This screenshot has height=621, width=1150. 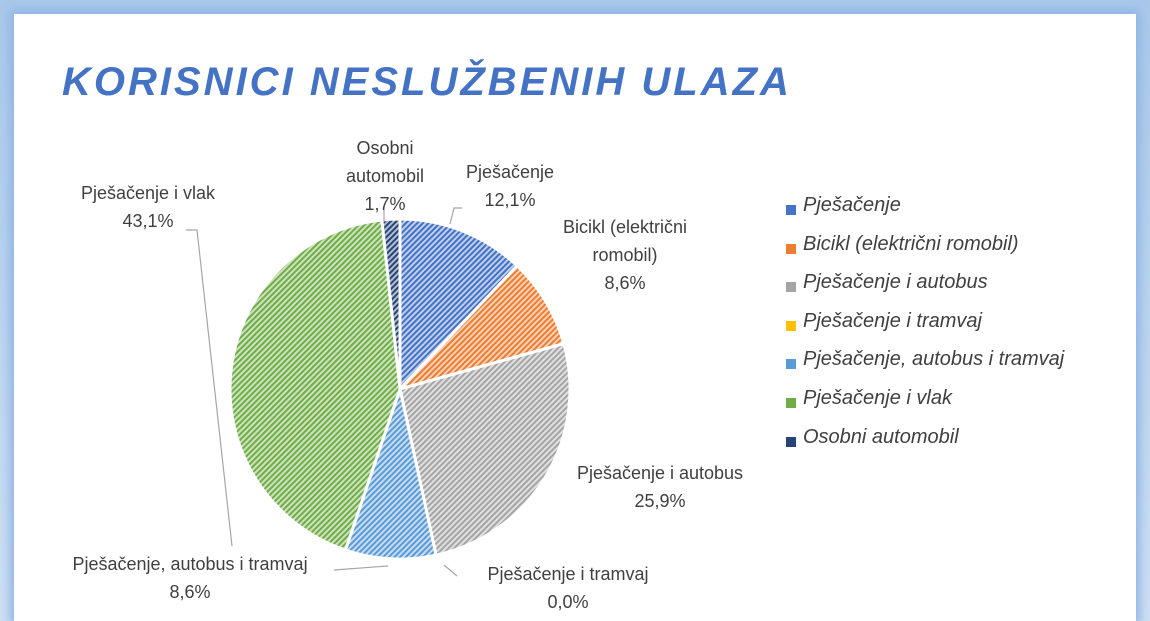 What do you see at coordinates (148, 207) in the screenshot?
I see `data-label: Pješačenje i vlak 43,1%` at bounding box center [148, 207].